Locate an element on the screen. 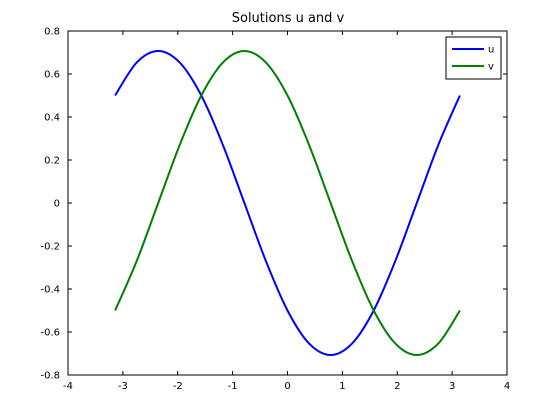 The width and height of the screenshot is (560, 420). y-tick-label: -0.2 is located at coordinates (50, 247).